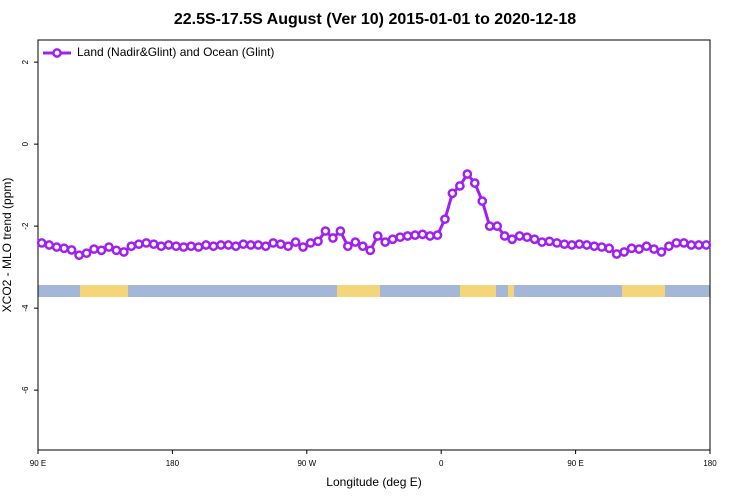 The width and height of the screenshot is (750, 500). I want to click on x-axis-label: Longitude (deg E), so click(373, 482).